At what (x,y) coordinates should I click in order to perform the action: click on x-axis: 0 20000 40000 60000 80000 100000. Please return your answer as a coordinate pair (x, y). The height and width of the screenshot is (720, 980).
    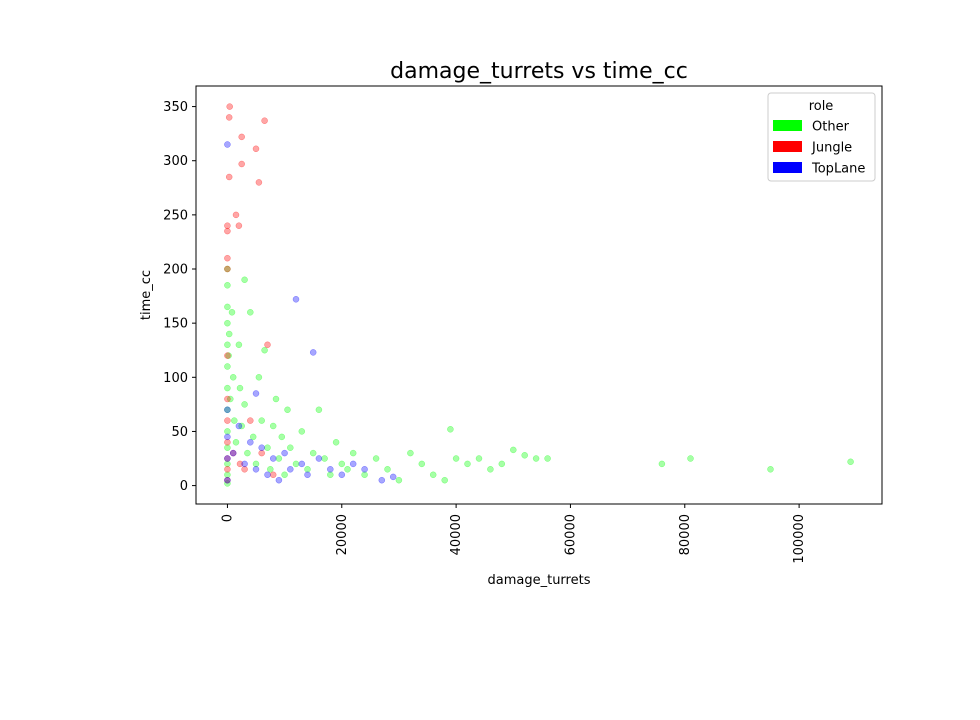
    Looking at the image, I should click on (513, 534).